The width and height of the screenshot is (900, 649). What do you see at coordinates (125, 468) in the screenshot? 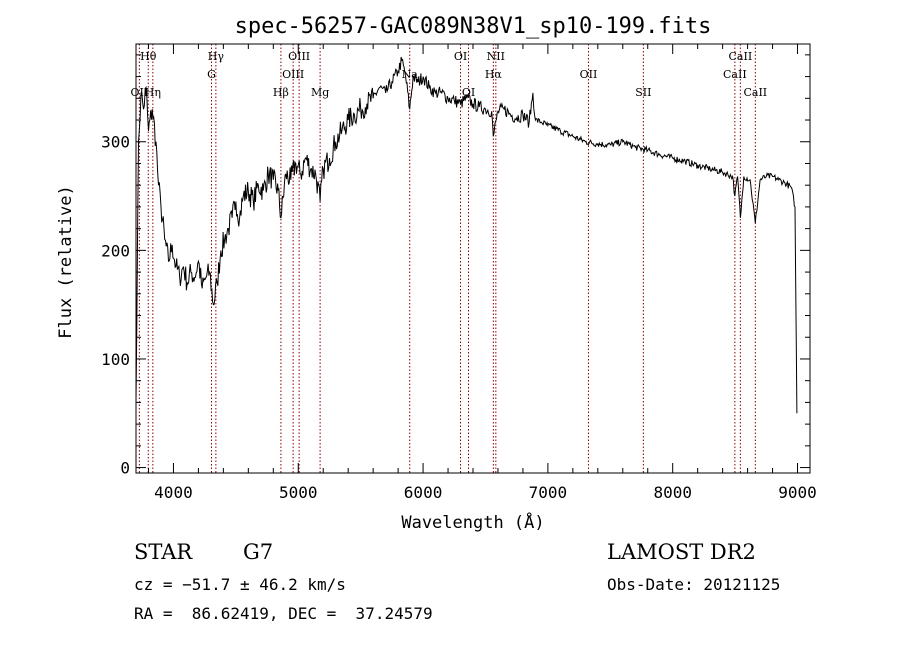
I see `y-tick-label: 0` at bounding box center [125, 468].